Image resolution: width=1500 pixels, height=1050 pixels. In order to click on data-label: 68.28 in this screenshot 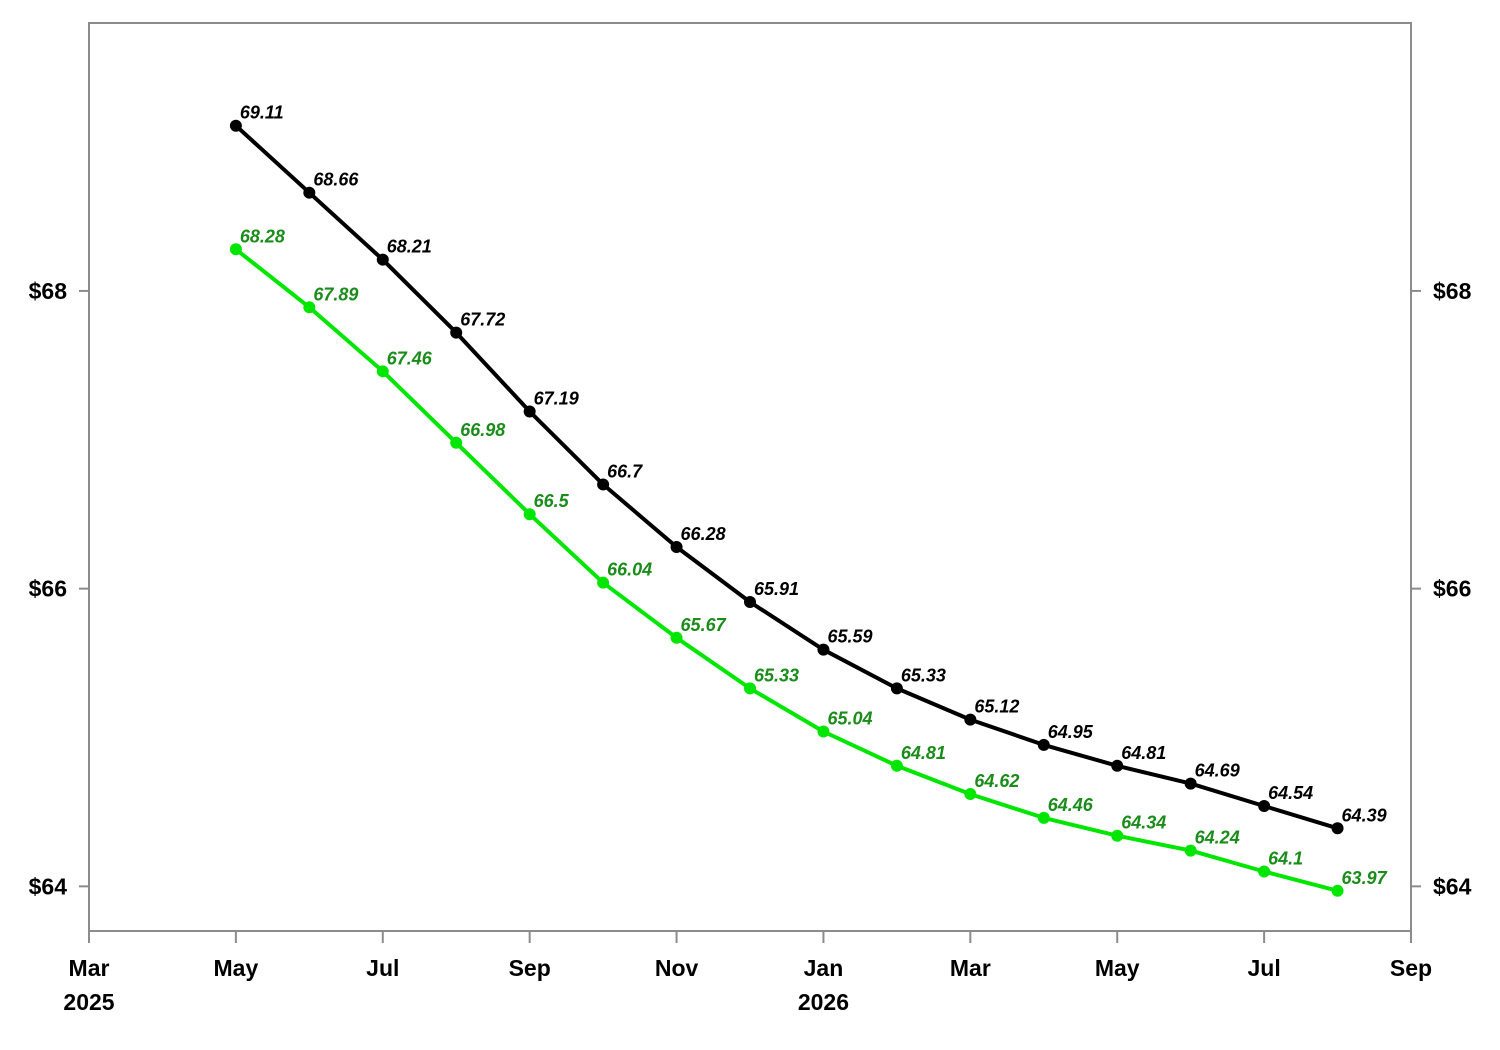, I will do `click(262, 236)`.